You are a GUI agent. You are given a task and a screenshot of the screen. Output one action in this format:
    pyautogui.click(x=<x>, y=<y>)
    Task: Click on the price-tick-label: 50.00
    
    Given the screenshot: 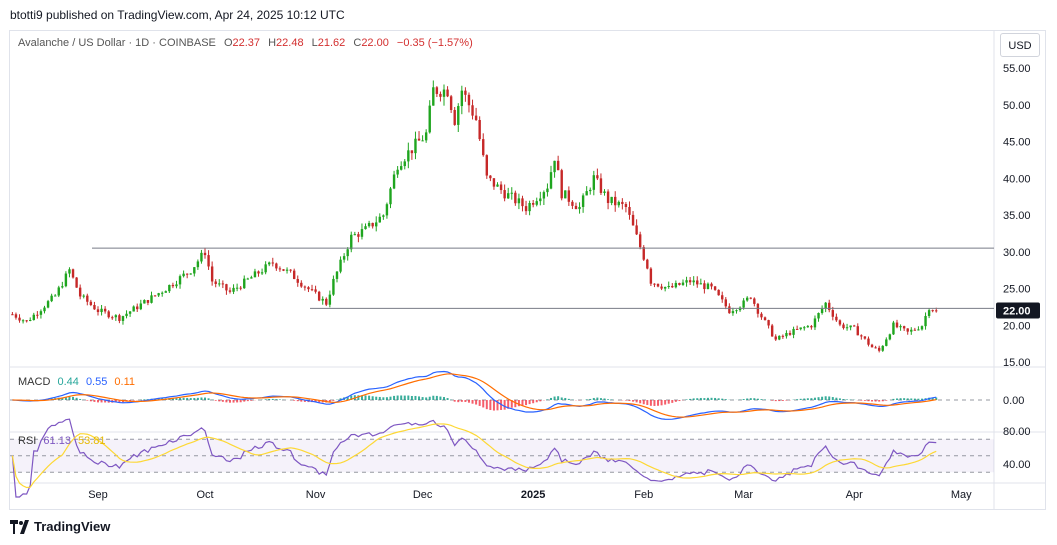 What is the action you would take?
    pyautogui.click(x=1017, y=106)
    